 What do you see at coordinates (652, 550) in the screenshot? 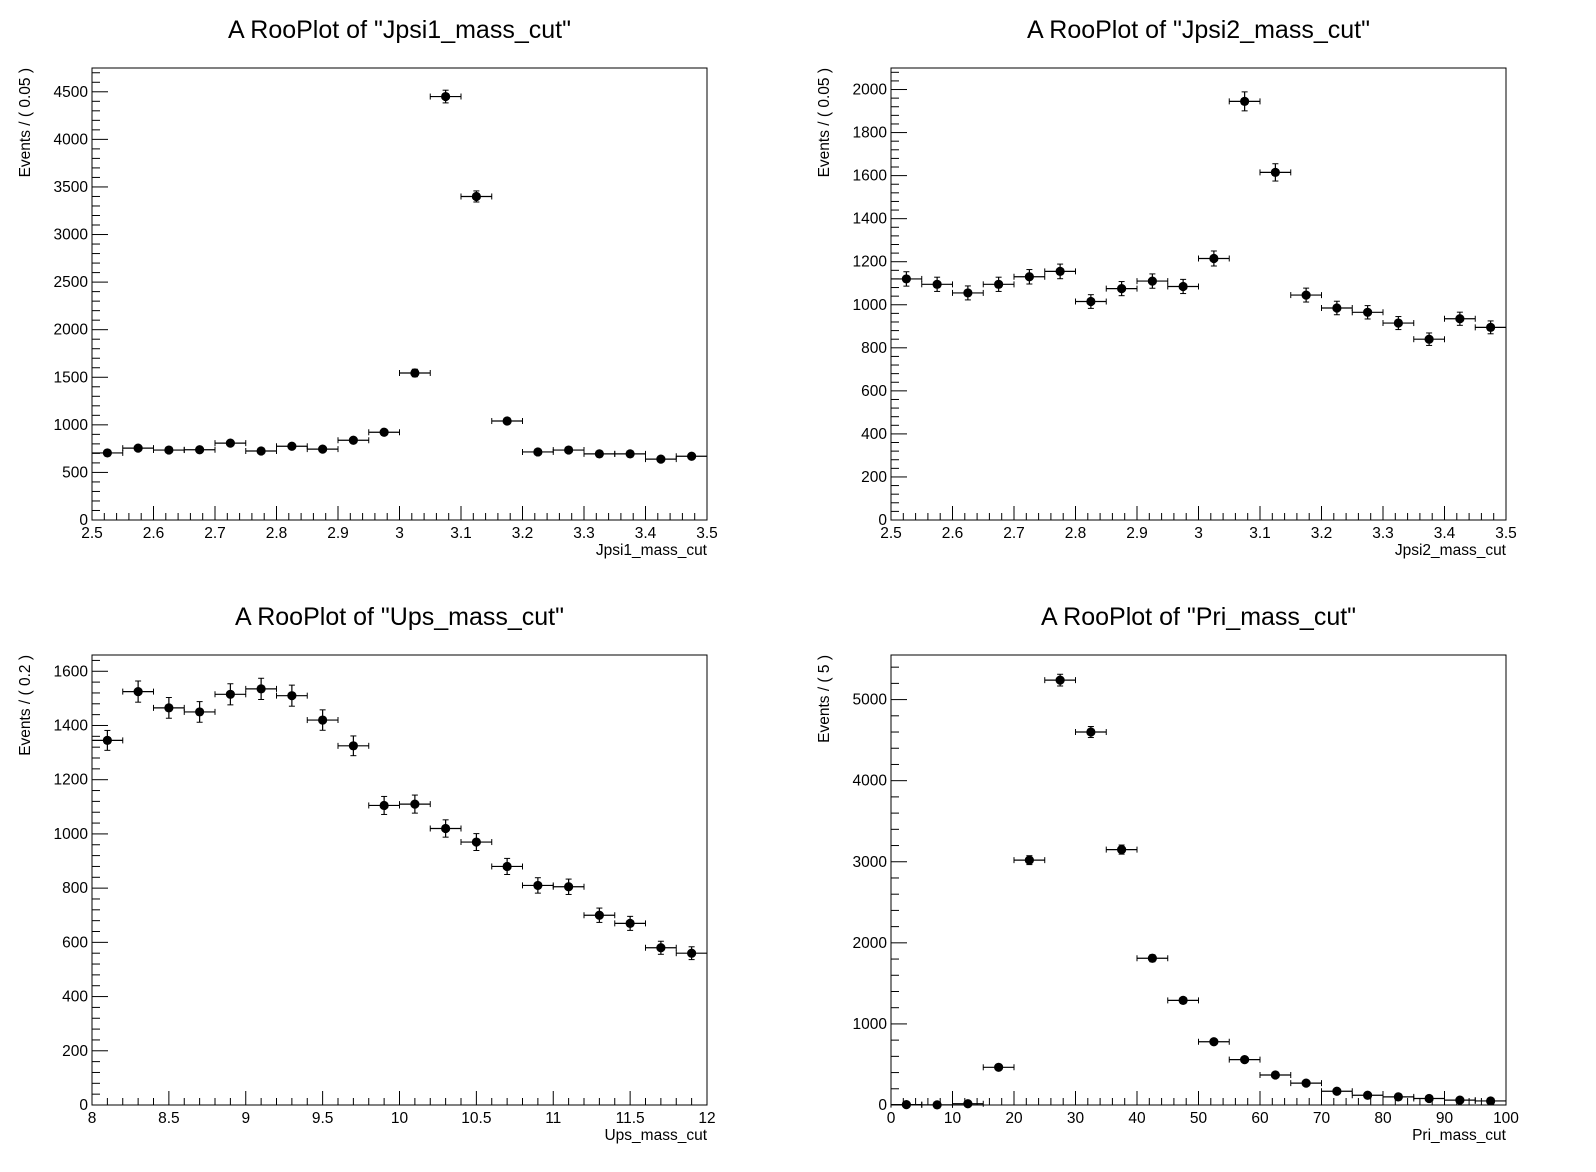
I see `x-axis-label: Jpsi1_mass_cut` at bounding box center [652, 550].